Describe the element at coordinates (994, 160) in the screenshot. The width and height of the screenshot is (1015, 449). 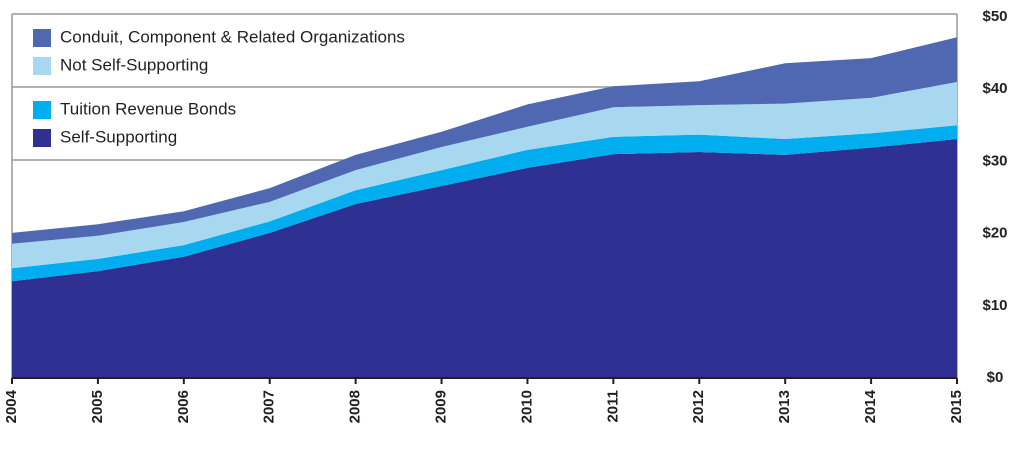
I see `y-tick-label: $30` at that location.